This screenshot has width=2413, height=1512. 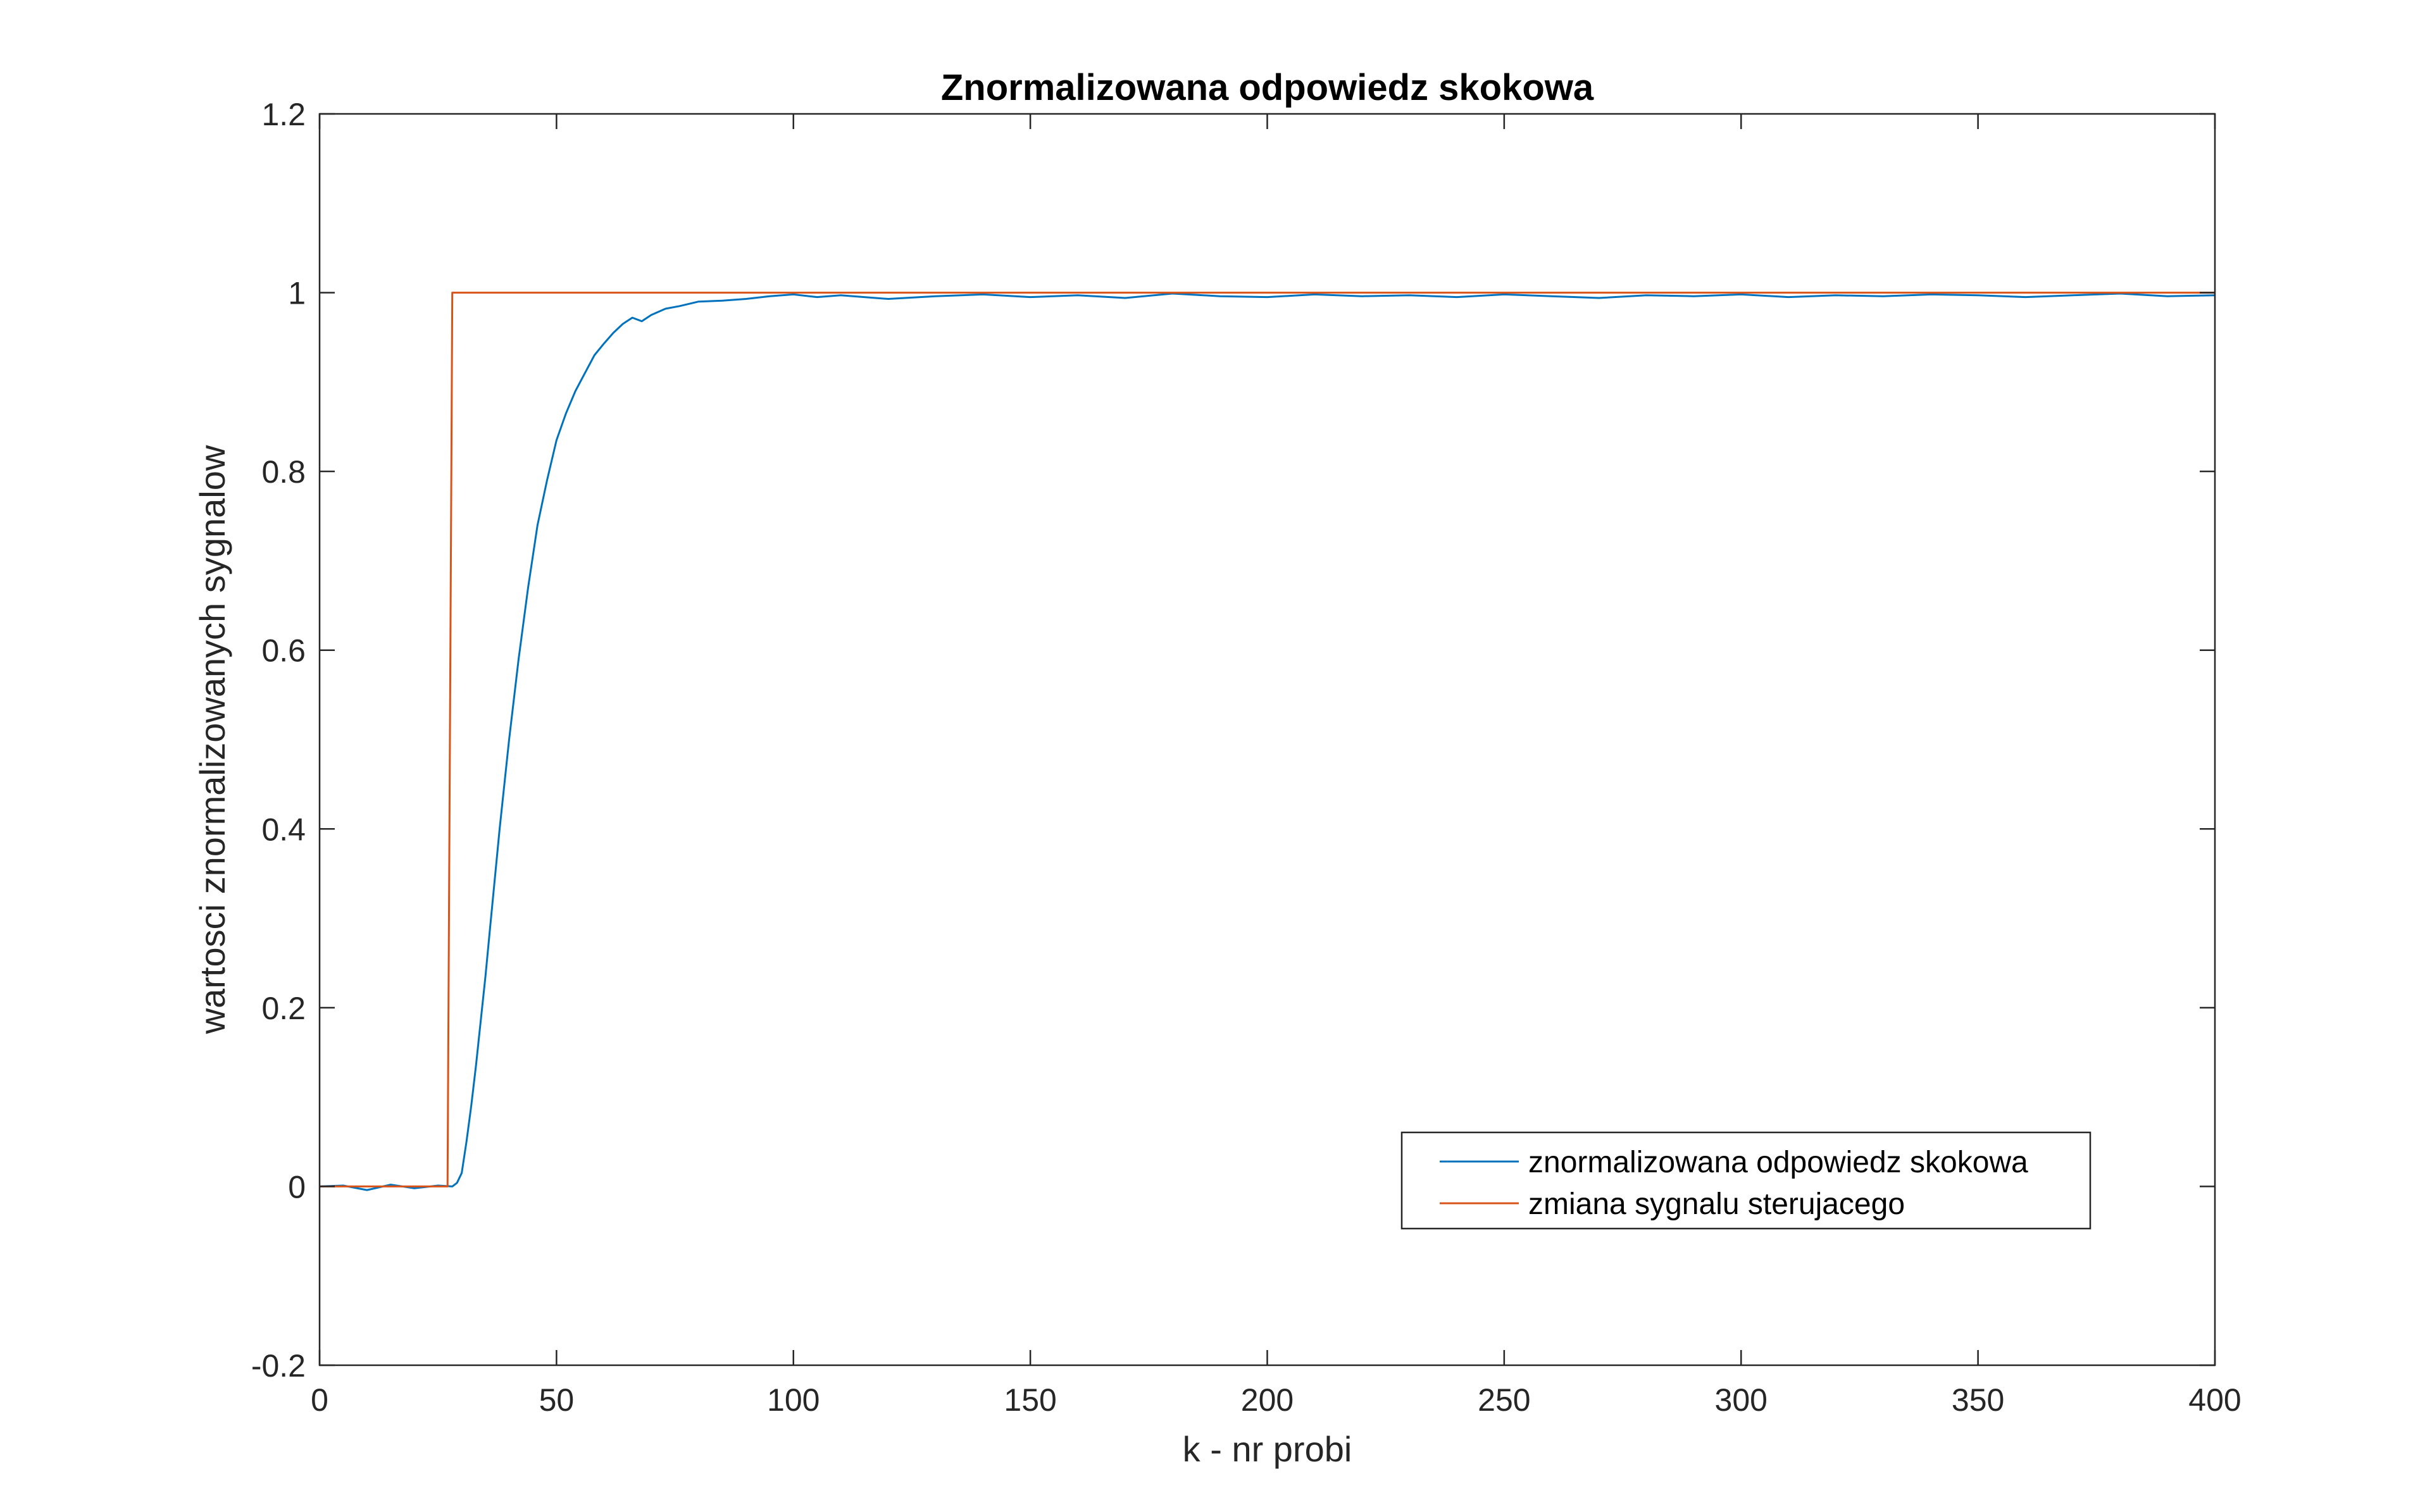 I want to click on x-tick-label: 50, so click(x=557, y=1400).